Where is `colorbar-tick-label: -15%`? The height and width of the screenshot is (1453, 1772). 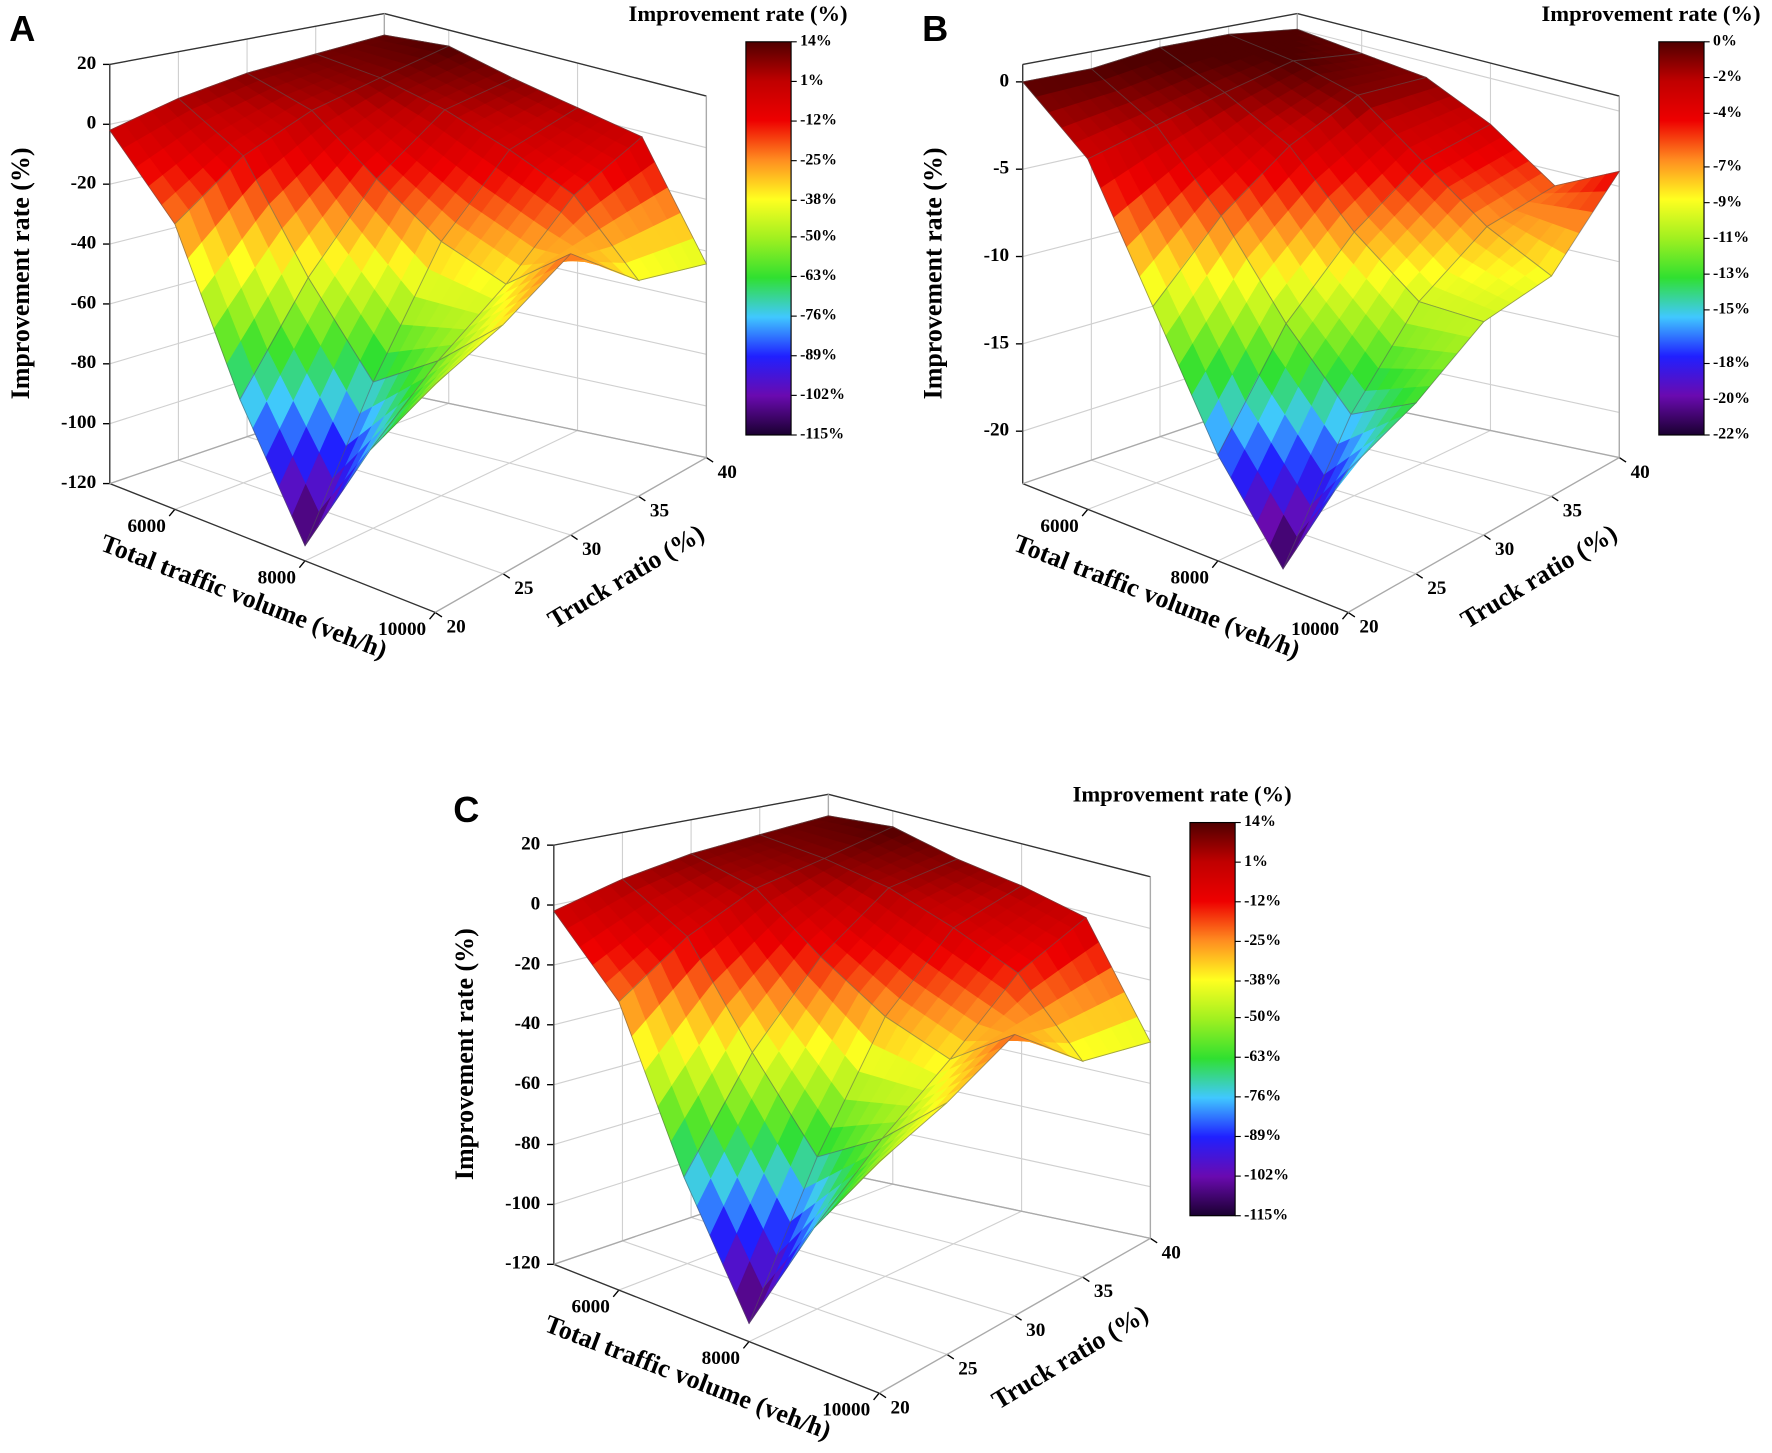
colorbar-tick-label: -15% is located at coordinates (1731, 309).